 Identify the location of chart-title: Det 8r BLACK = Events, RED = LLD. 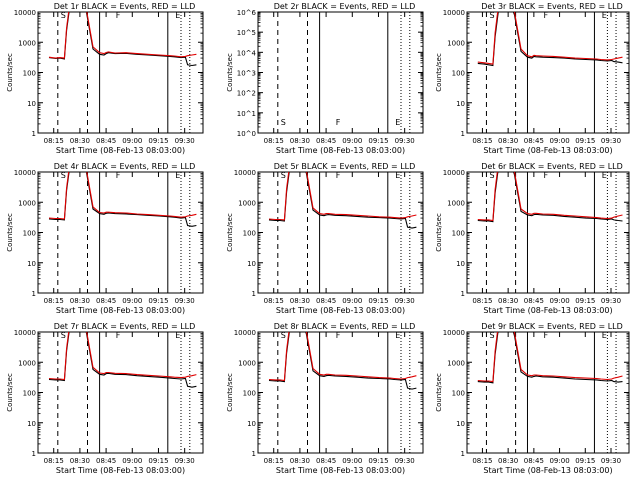
(345, 326).